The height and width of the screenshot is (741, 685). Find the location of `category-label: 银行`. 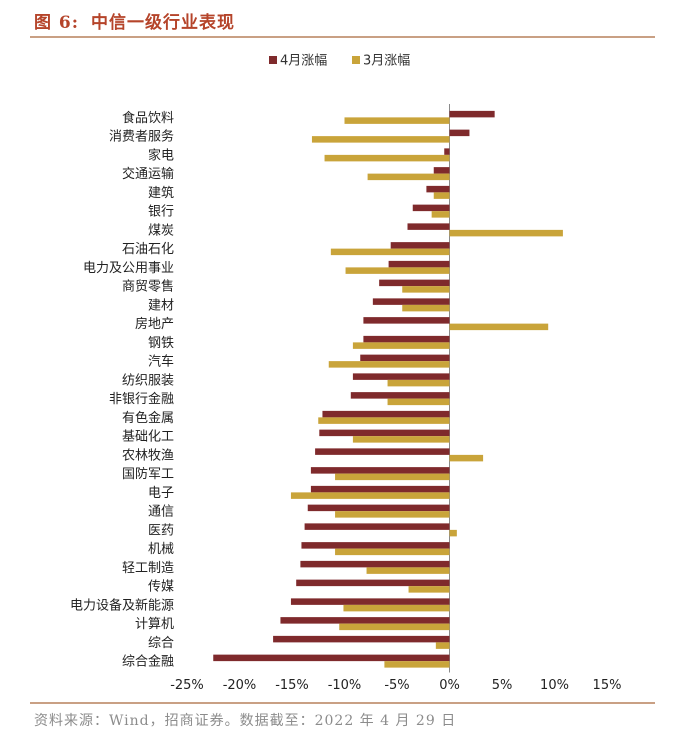

category-label: 银行 is located at coordinates (161, 212).